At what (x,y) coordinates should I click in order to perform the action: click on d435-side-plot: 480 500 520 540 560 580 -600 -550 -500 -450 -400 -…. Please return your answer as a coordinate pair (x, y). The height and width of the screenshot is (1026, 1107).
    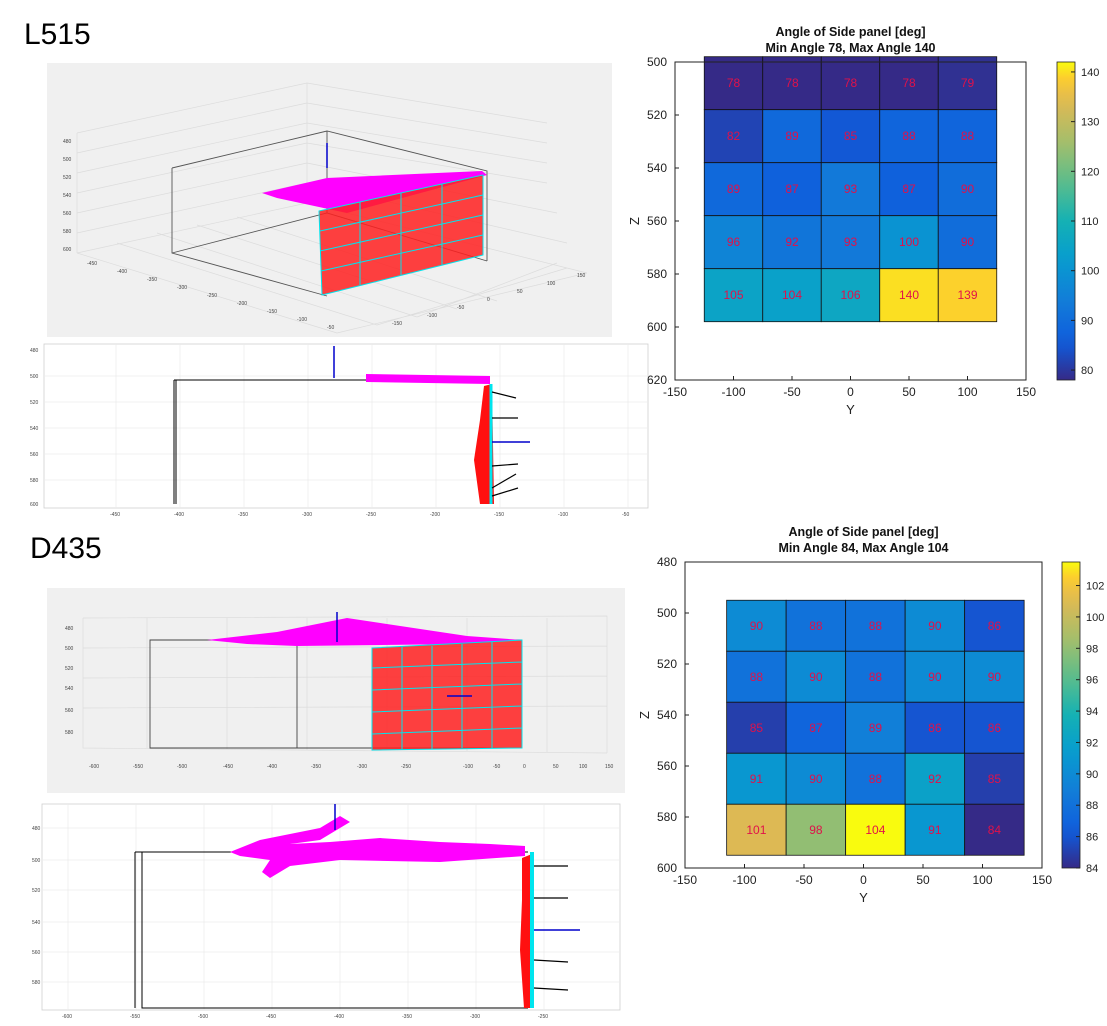
    Looking at the image, I should click on (326, 911).